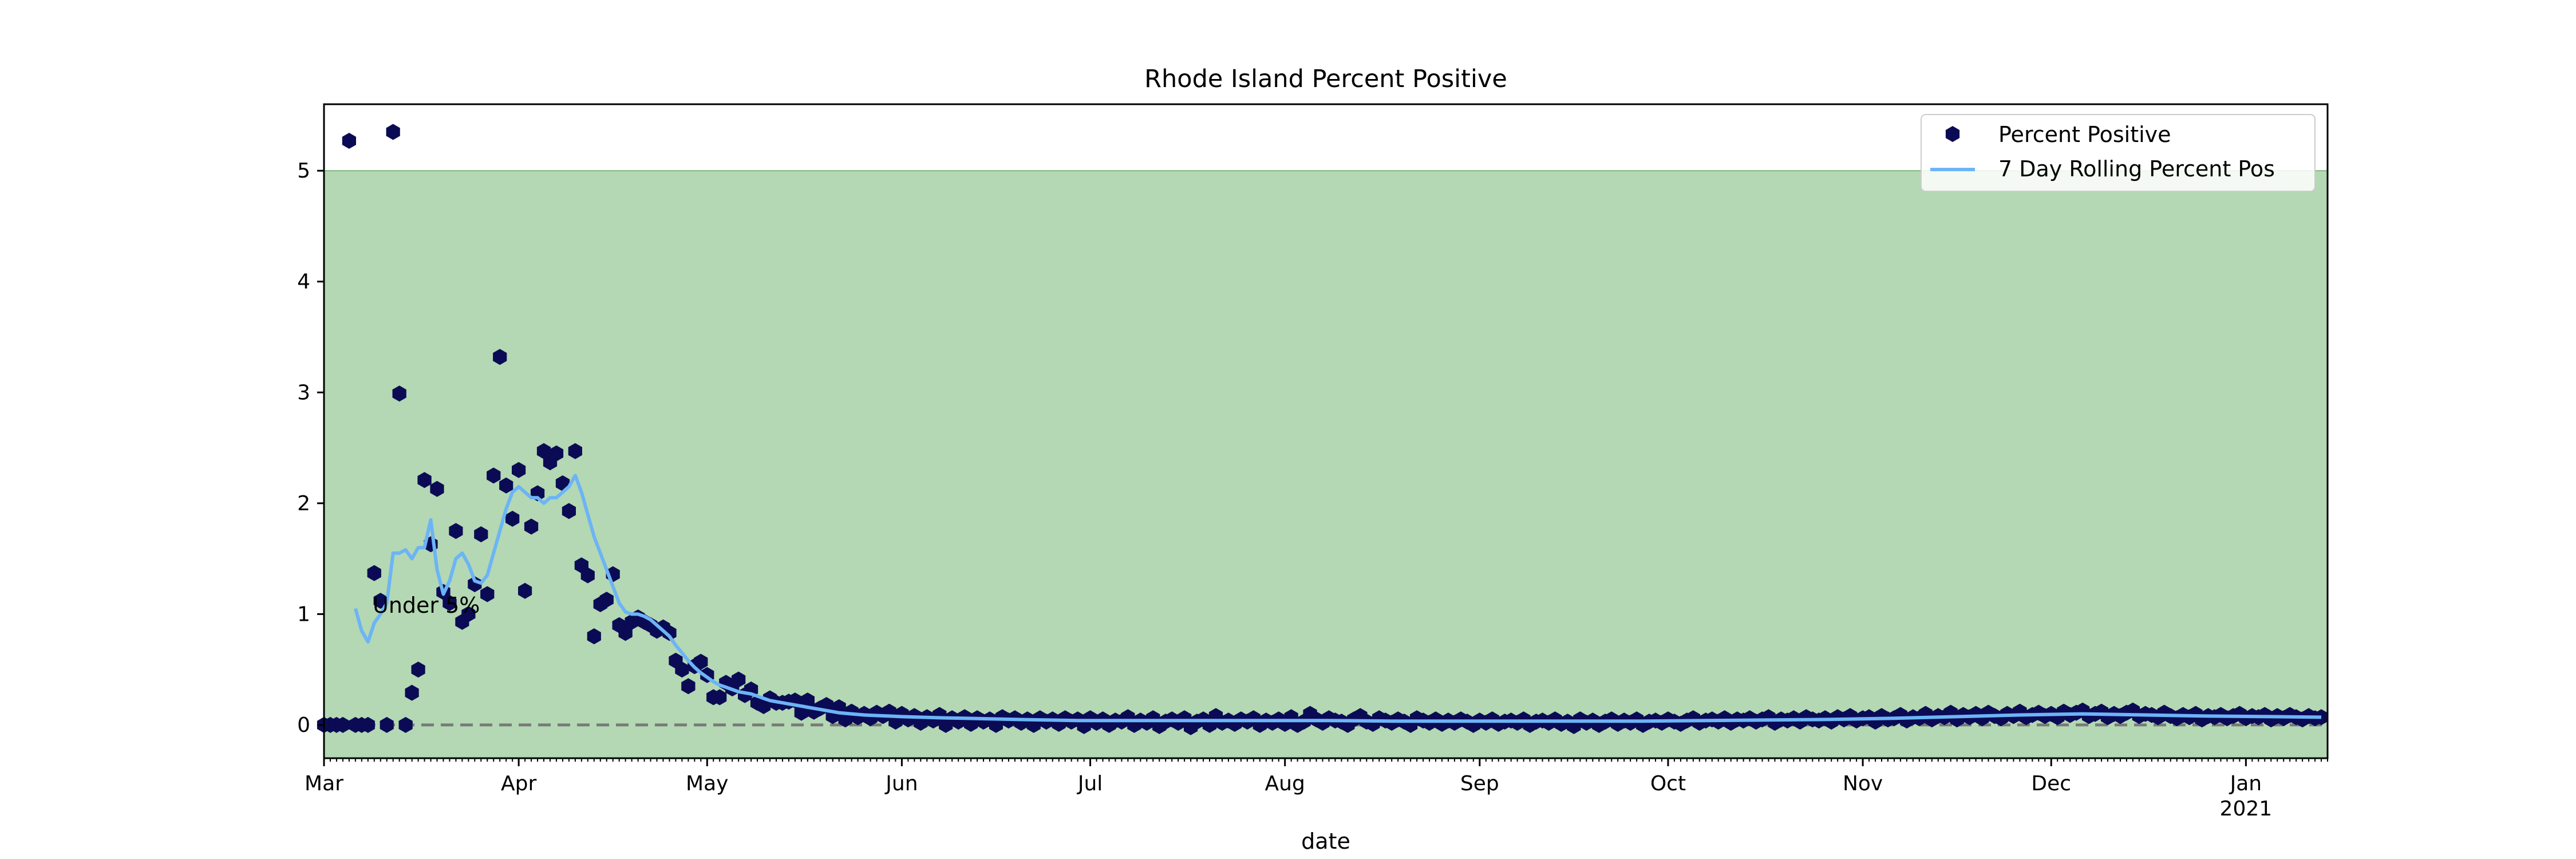 This screenshot has height=859, width=2576. What do you see at coordinates (707, 783) in the screenshot?
I see `x-tick-label: May` at bounding box center [707, 783].